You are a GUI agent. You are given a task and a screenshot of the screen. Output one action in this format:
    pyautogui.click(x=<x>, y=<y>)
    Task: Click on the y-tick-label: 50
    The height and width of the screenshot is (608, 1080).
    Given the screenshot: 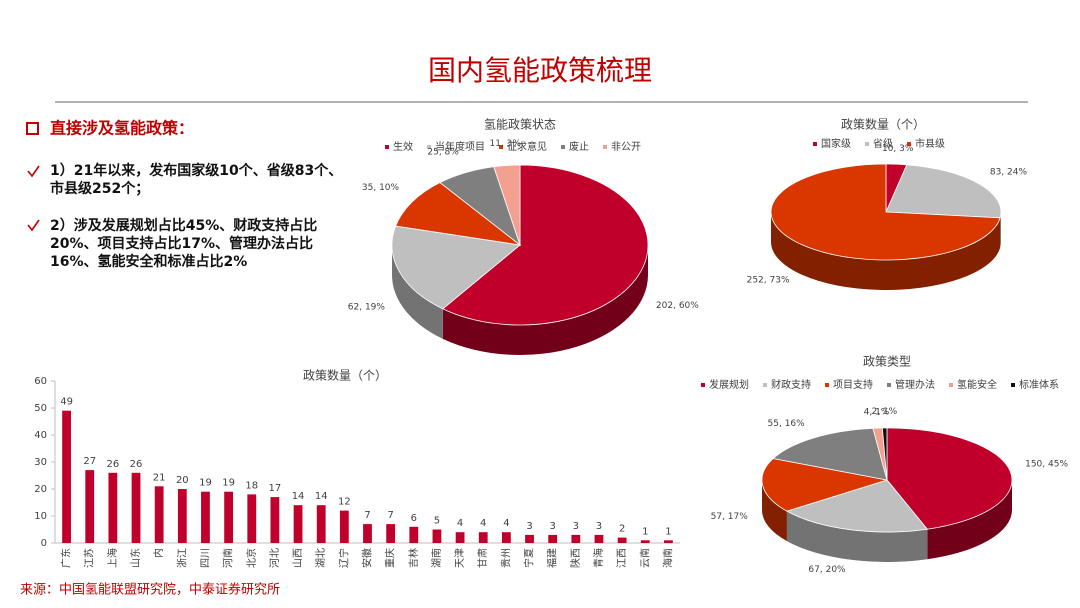 What is the action you would take?
    pyautogui.click(x=40, y=408)
    